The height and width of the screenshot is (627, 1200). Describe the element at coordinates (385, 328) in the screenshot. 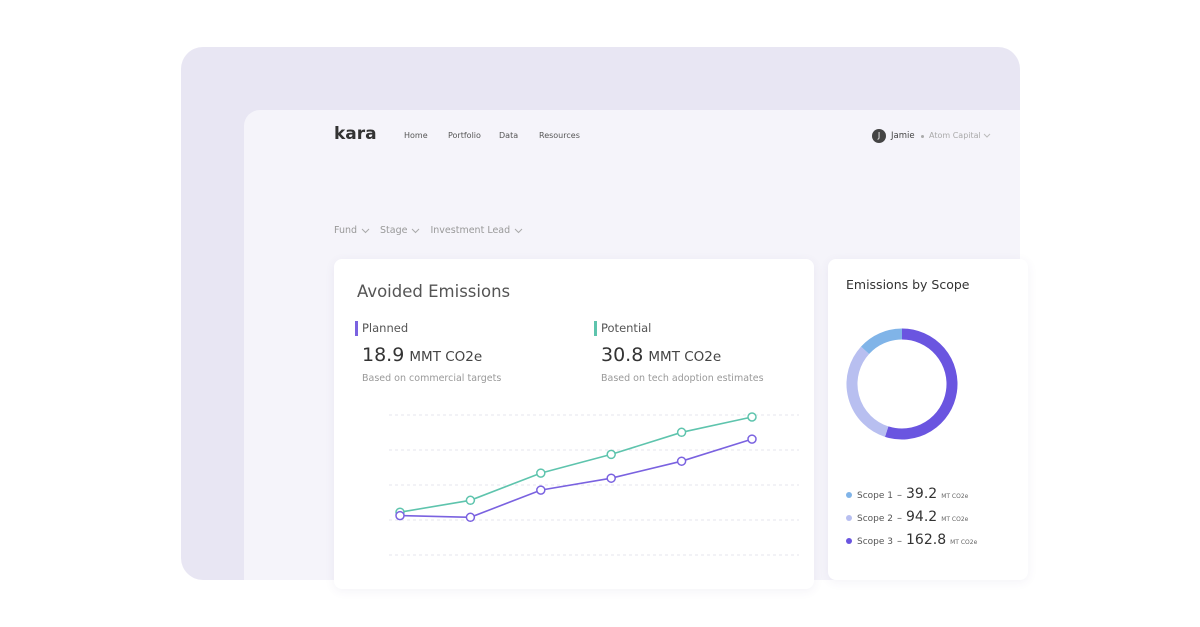

I see `metric-name: Planned` at that location.